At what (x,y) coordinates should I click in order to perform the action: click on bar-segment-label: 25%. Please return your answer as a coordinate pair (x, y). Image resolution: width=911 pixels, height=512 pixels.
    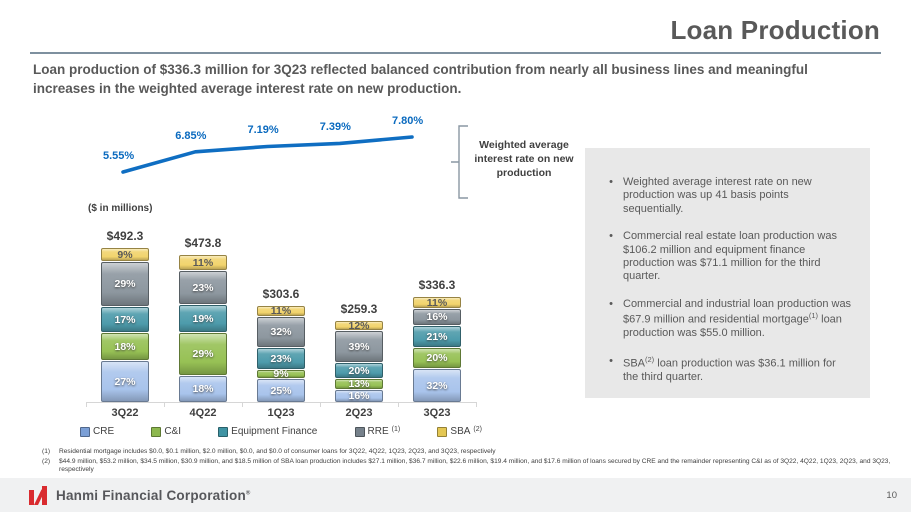
    Looking at the image, I should click on (281, 390).